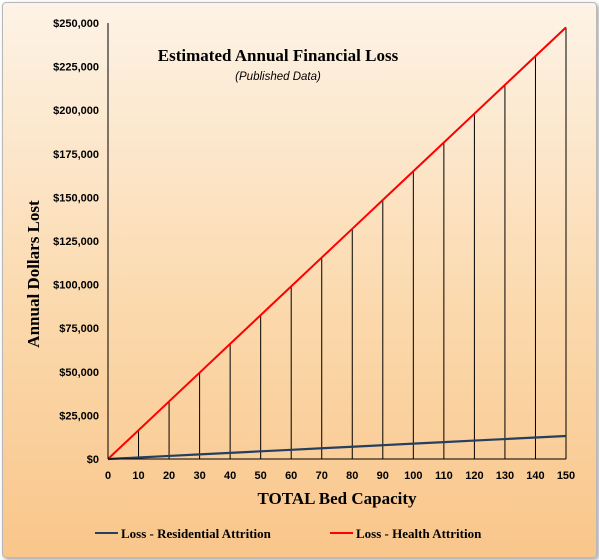 The image size is (599, 560). Describe the element at coordinates (322, 476) in the screenshot. I see `x-tick-label: 70` at that location.